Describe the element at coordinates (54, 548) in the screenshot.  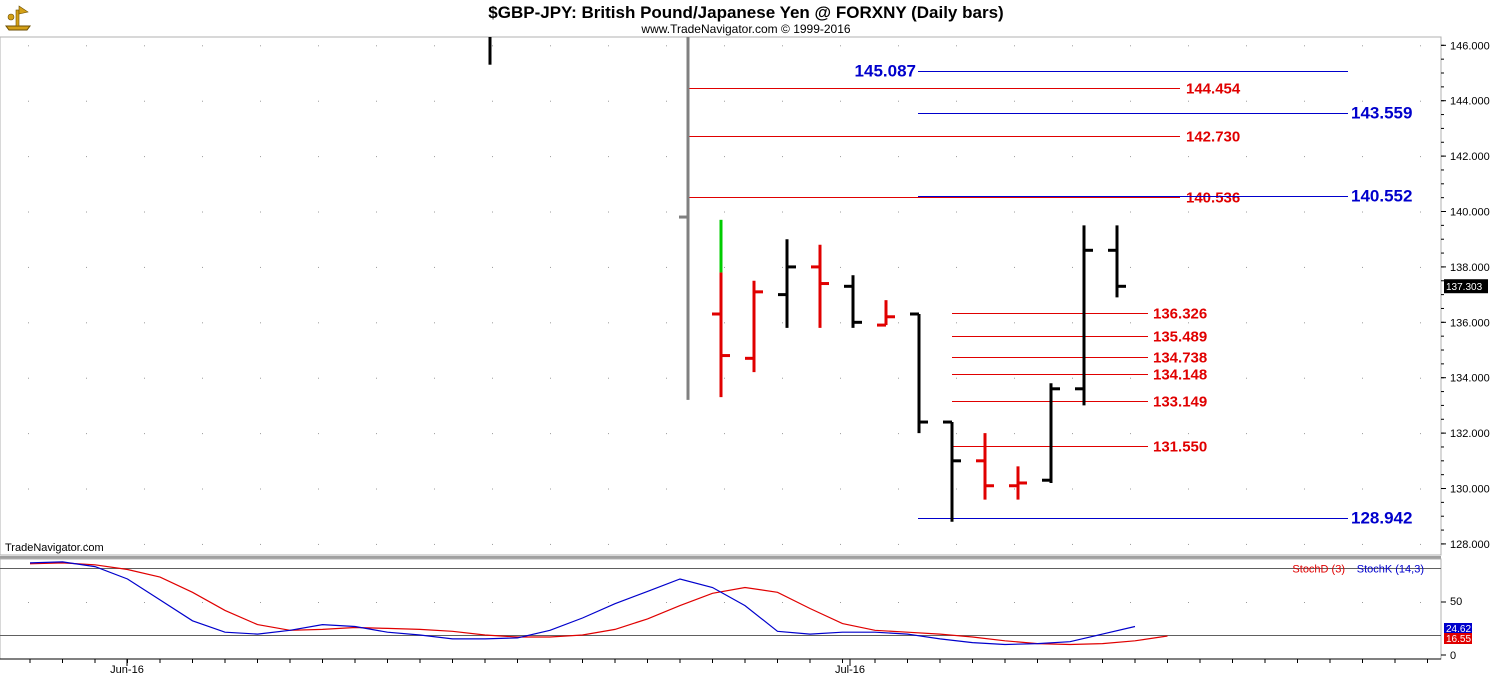
I see `watermark: TradeNavigator.com` at that location.